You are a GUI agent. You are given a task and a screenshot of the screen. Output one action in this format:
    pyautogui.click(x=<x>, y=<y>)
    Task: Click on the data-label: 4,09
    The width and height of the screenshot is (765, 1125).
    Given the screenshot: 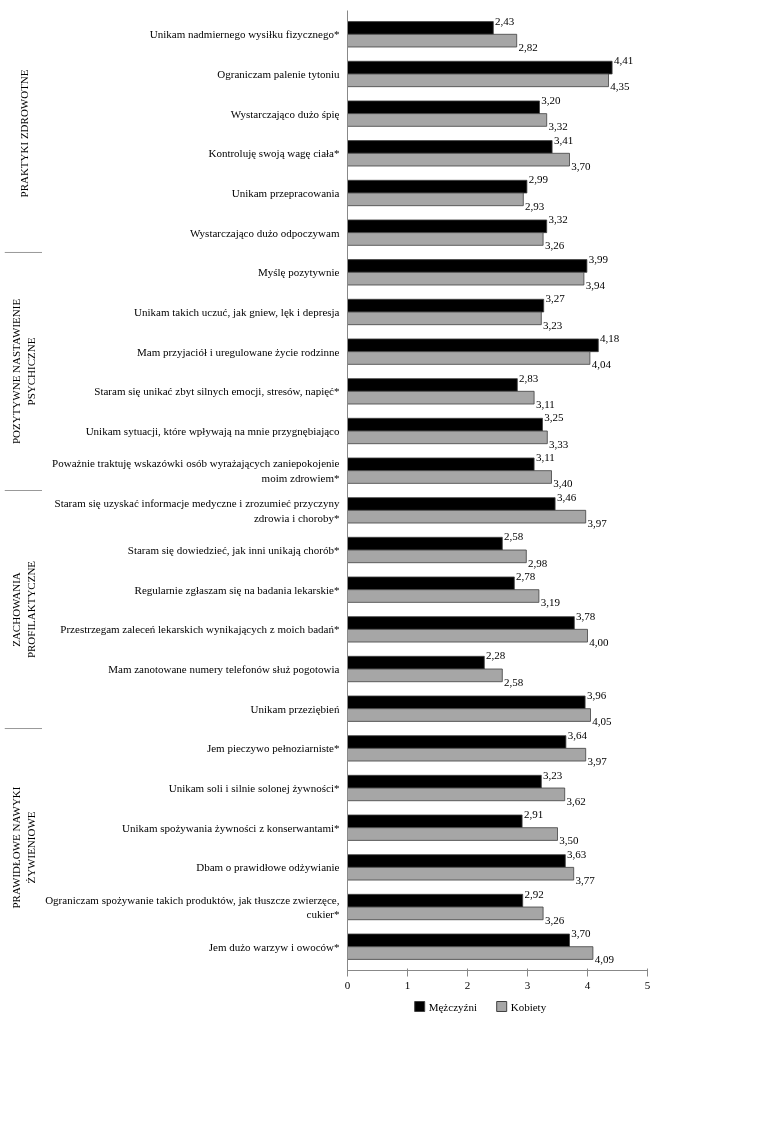 What is the action you would take?
    pyautogui.click(x=604, y=959)
    